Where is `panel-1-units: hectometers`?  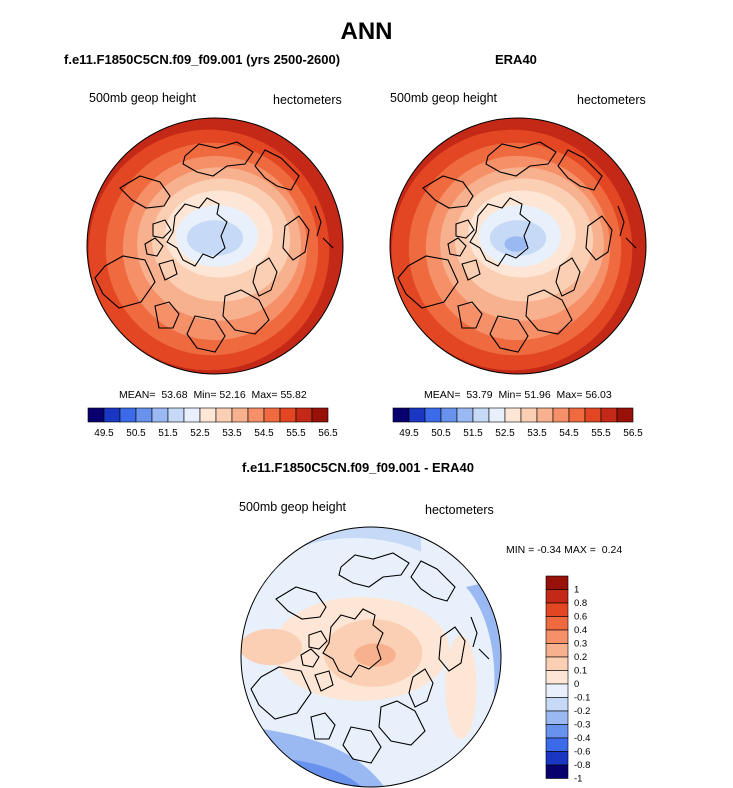 panel-1-units: hectometers is located at coordinates (307, 100).